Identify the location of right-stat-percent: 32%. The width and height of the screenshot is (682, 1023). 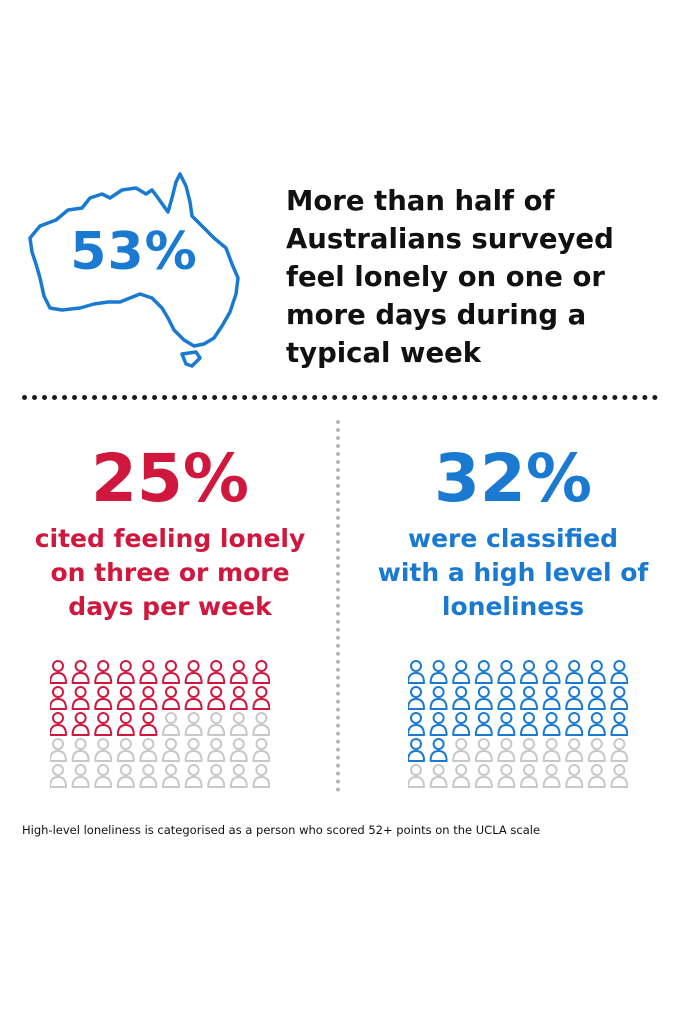
(513, 478).